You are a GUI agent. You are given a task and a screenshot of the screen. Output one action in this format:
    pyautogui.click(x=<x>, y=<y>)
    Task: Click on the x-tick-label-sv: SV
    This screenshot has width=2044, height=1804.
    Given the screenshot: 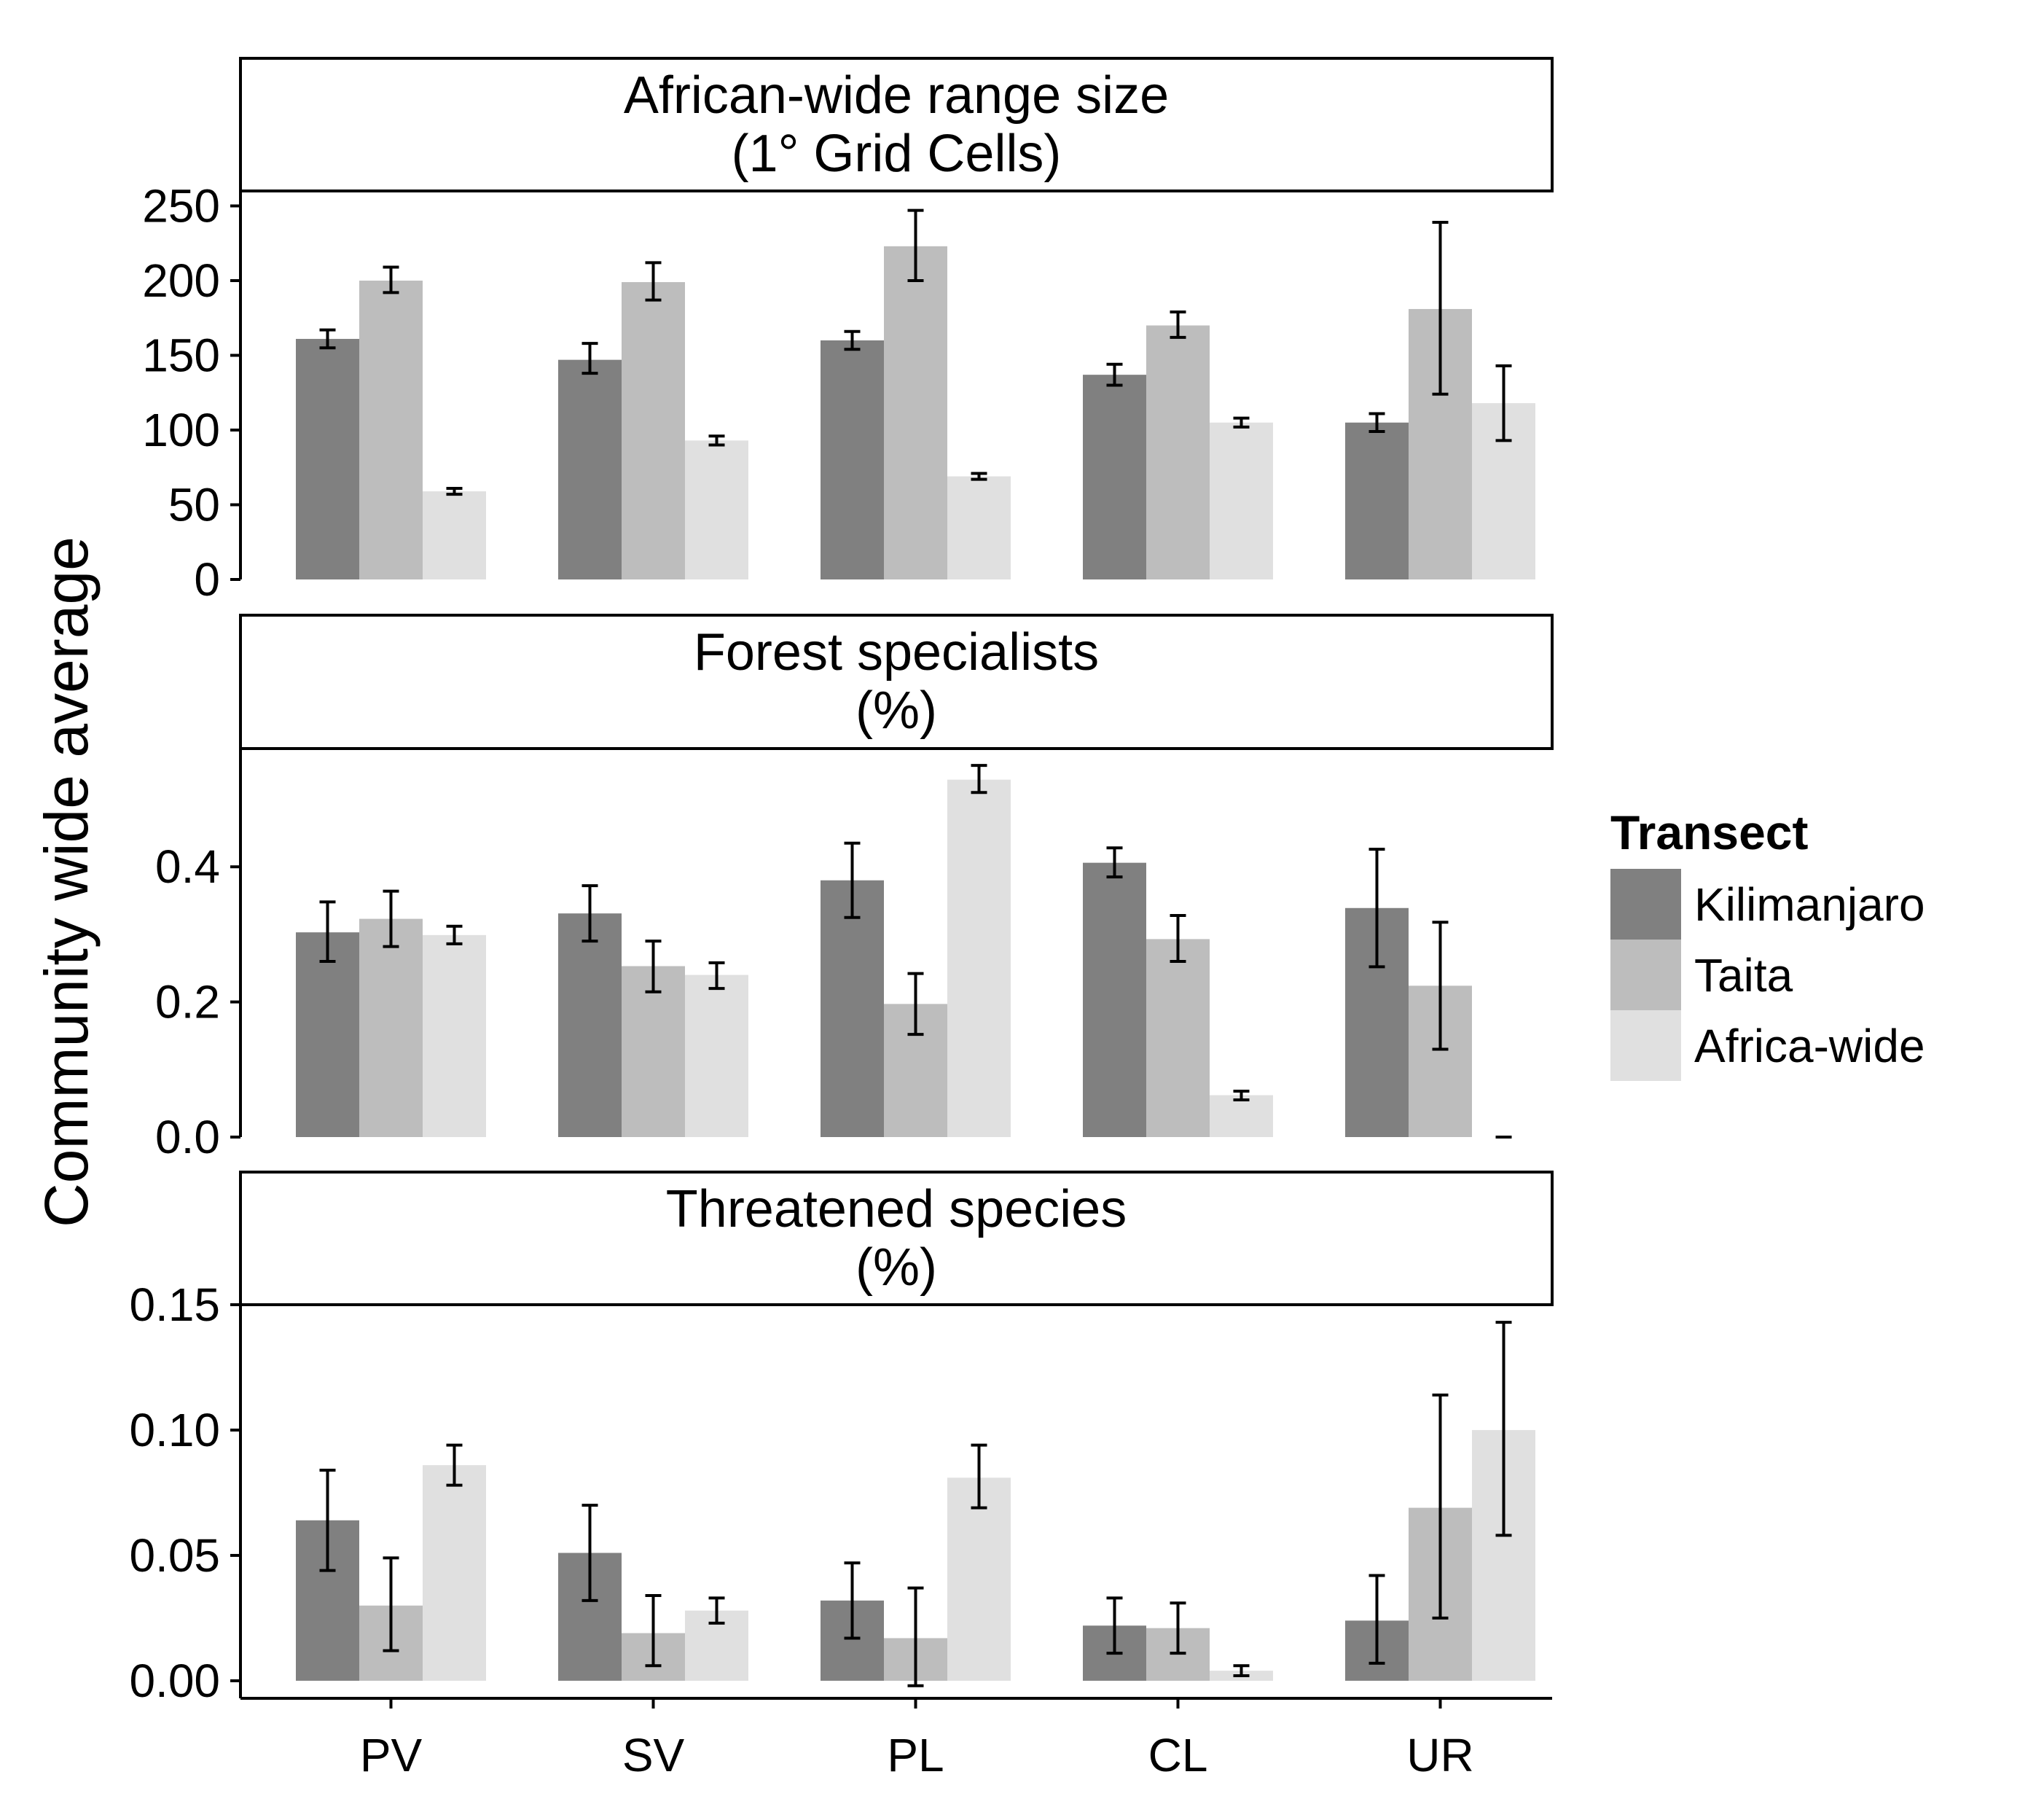 What is the action you would take?
    pyautogui.click(x=653, y=1755)
    